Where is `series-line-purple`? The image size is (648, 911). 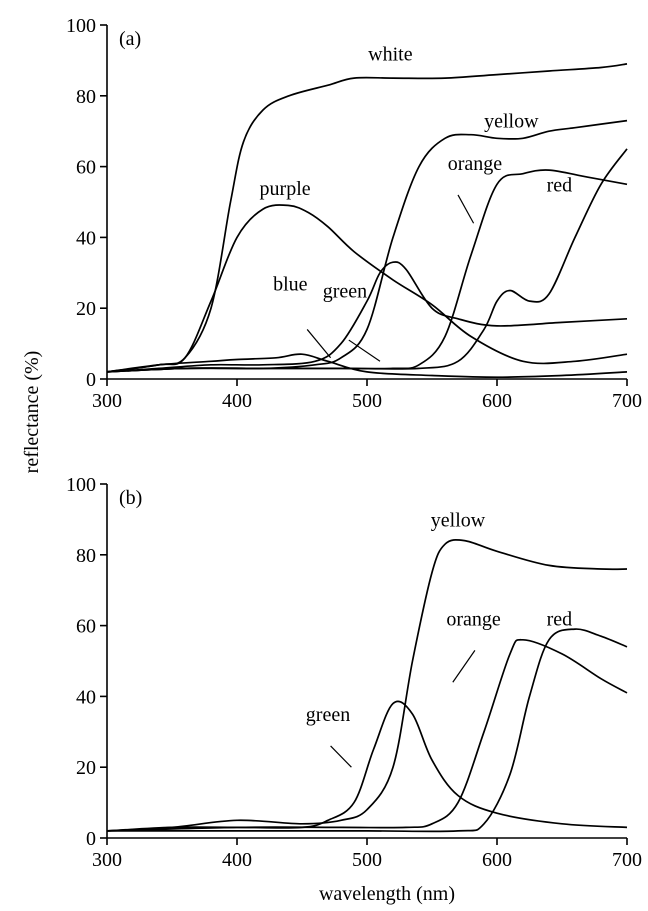 series-line-purple is located at coordinates (367, 288).